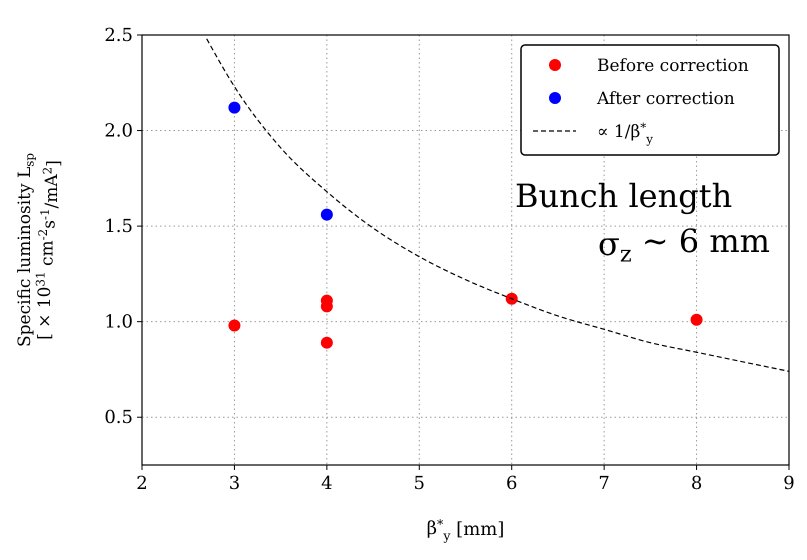  What do you see at coordinates (604, 483) in the screenshot?
I see `x-tick-label: 7` at bounding box center [604, 483].